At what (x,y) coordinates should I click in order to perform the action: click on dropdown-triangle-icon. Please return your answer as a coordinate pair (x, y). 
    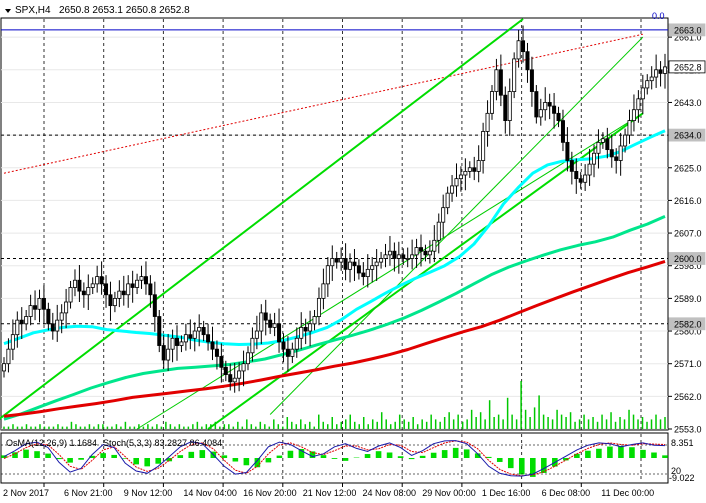
    Looking at the image, I should click on (8, 11).